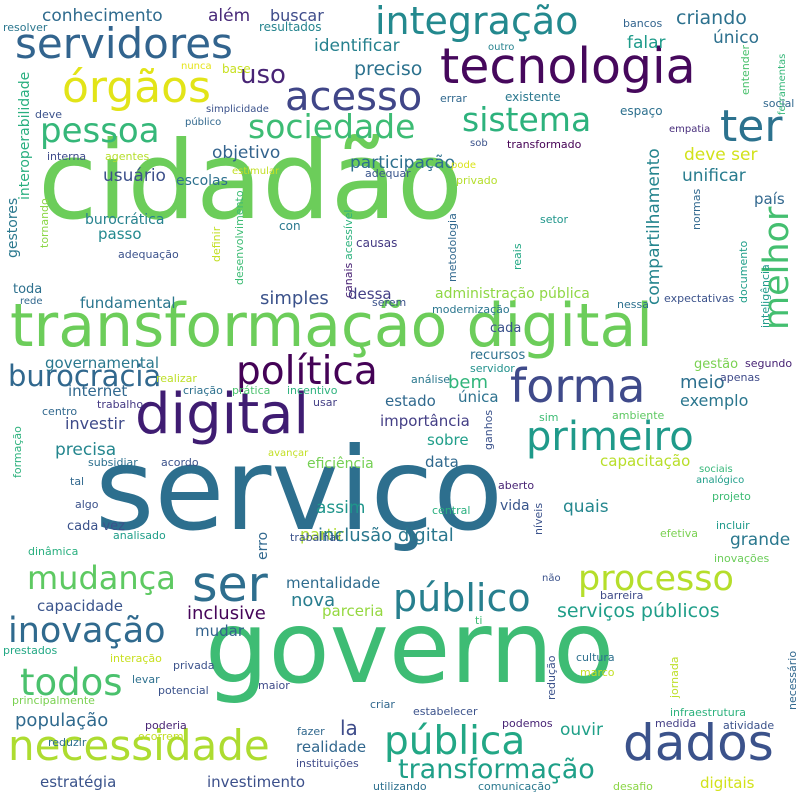  I want to click on word: órgãos, so click(136, 87).